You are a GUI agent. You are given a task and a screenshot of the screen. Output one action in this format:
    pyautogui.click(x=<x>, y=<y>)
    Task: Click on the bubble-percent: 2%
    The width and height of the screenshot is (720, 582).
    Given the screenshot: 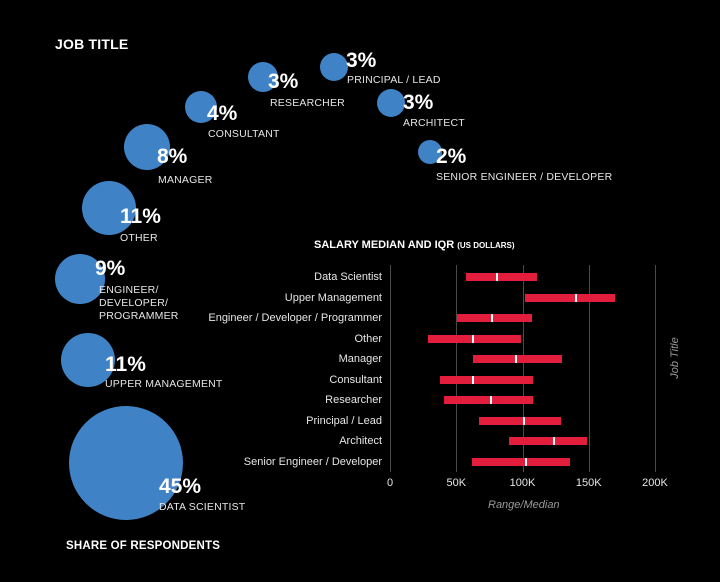 What is the action you would take?
    pyautogui.click(x=451, y=156)
    